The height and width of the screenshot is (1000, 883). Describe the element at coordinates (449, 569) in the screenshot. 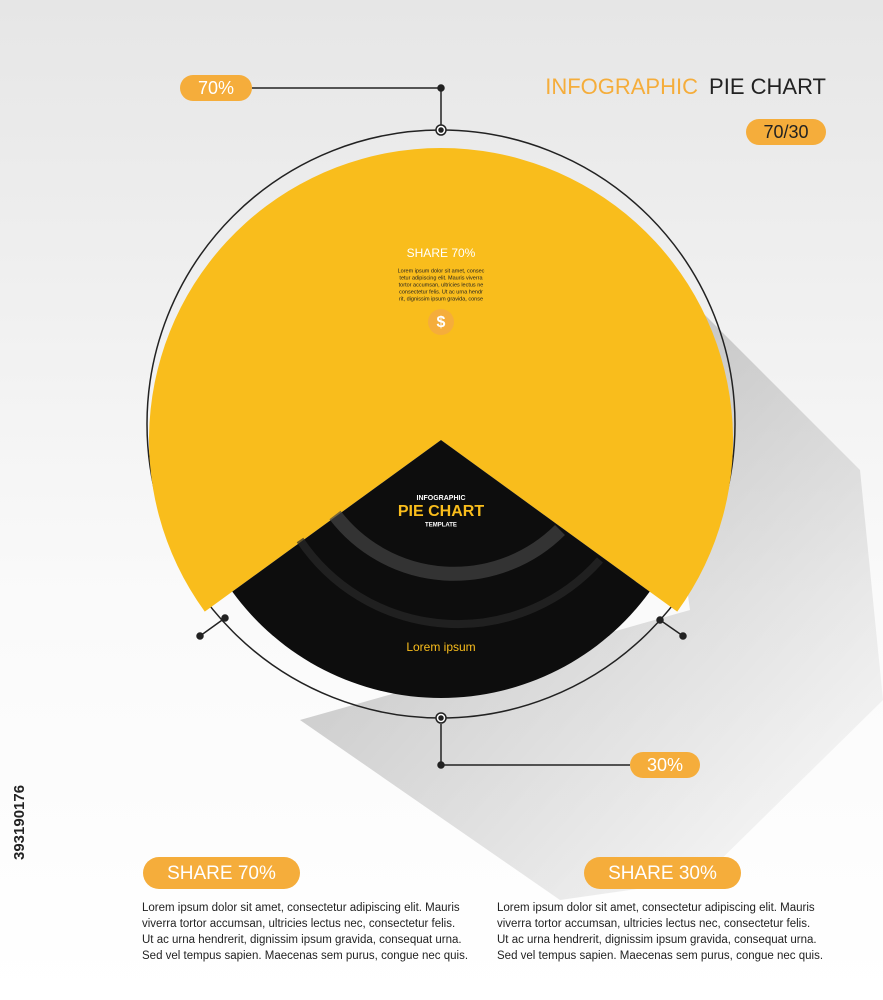

I see `dark-decoration` at that location.